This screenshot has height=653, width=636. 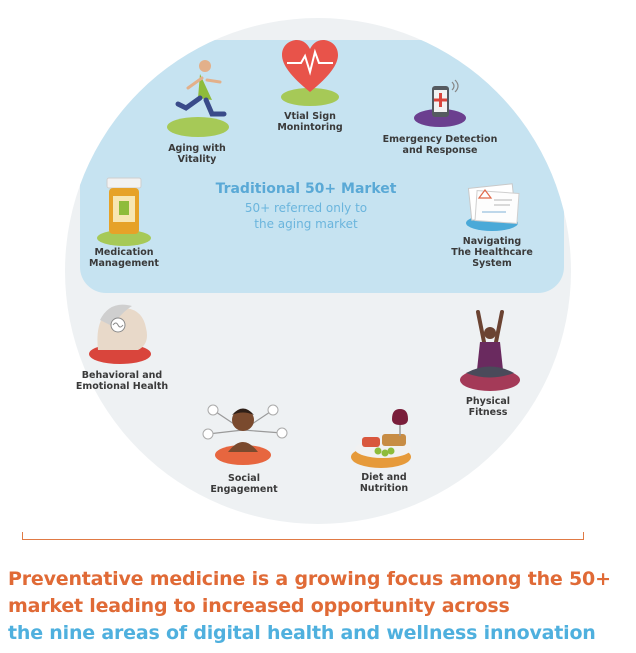 I want to click on label-aging-with-vitality: Aging with Vitality, so click(x=197, y=154).